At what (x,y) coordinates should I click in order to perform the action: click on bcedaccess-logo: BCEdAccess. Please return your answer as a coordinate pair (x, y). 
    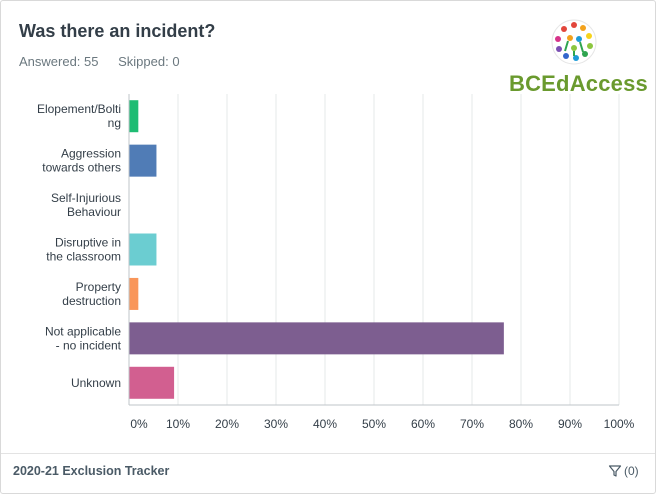
    Looking at the image, I should click on (578, 58).